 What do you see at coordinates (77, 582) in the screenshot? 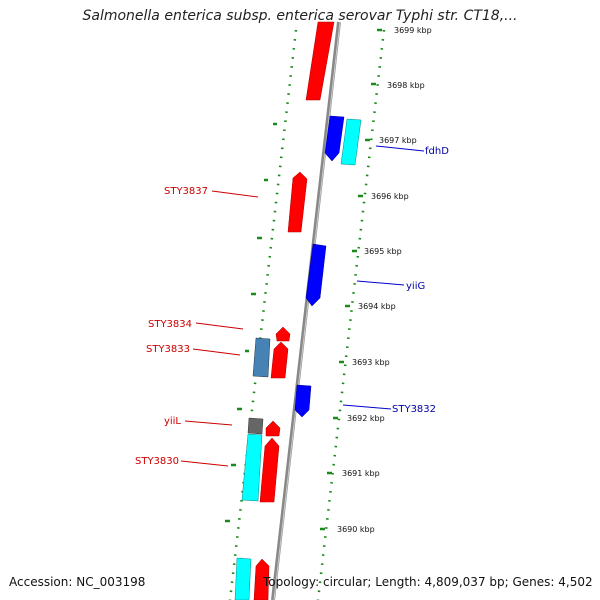
I see `accession-text: Accession: NC_003198` at bounding box center [77, 582].